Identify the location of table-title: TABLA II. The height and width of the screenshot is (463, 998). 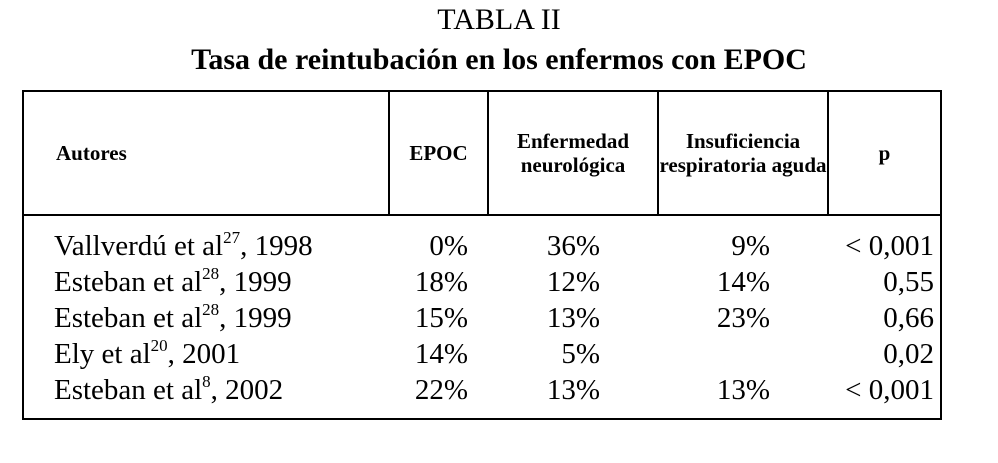
(499, 19).